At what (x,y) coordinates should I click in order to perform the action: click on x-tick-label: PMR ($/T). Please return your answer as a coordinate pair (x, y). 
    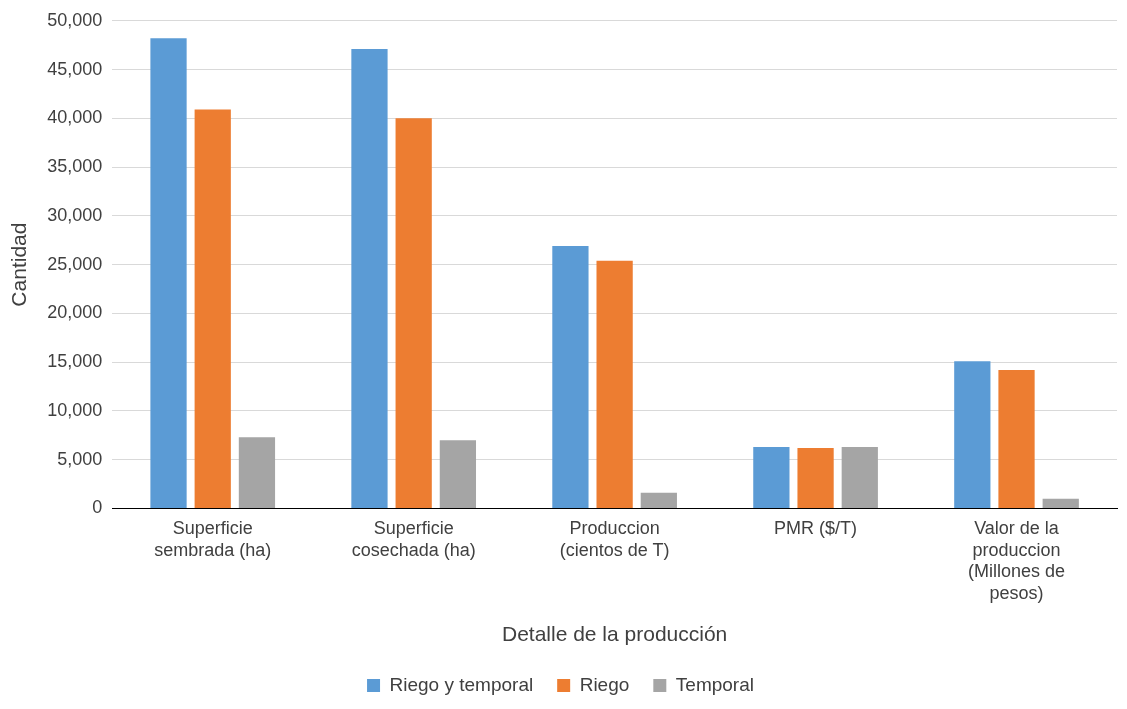
    Looking at the image, I should click on (816, 528).